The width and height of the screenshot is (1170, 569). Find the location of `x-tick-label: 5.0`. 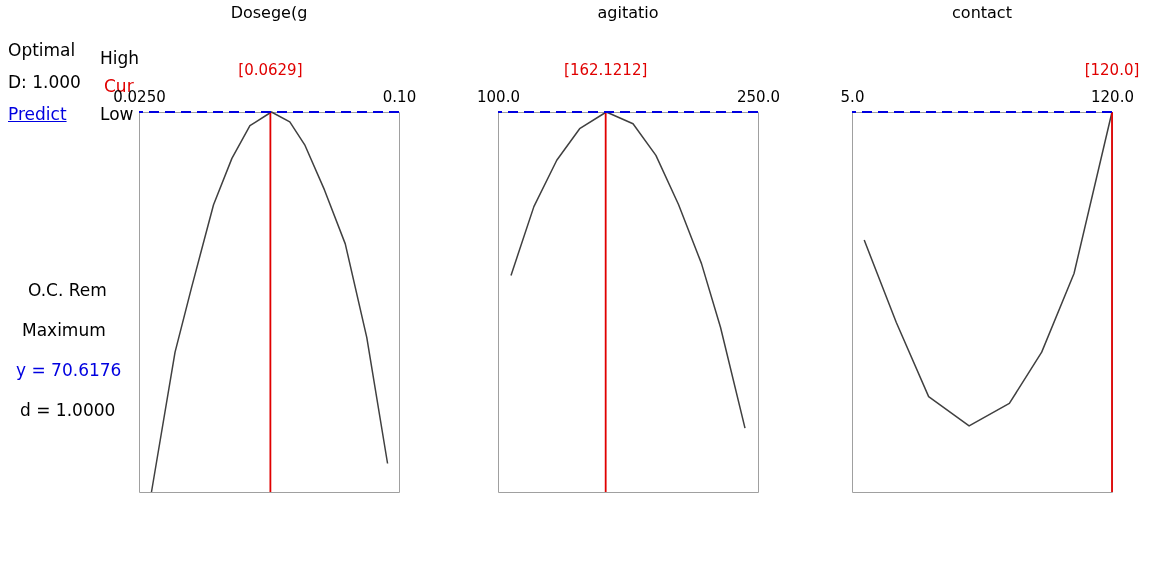

x-tick-label: 5.0 is located at coordinates (852, 96).